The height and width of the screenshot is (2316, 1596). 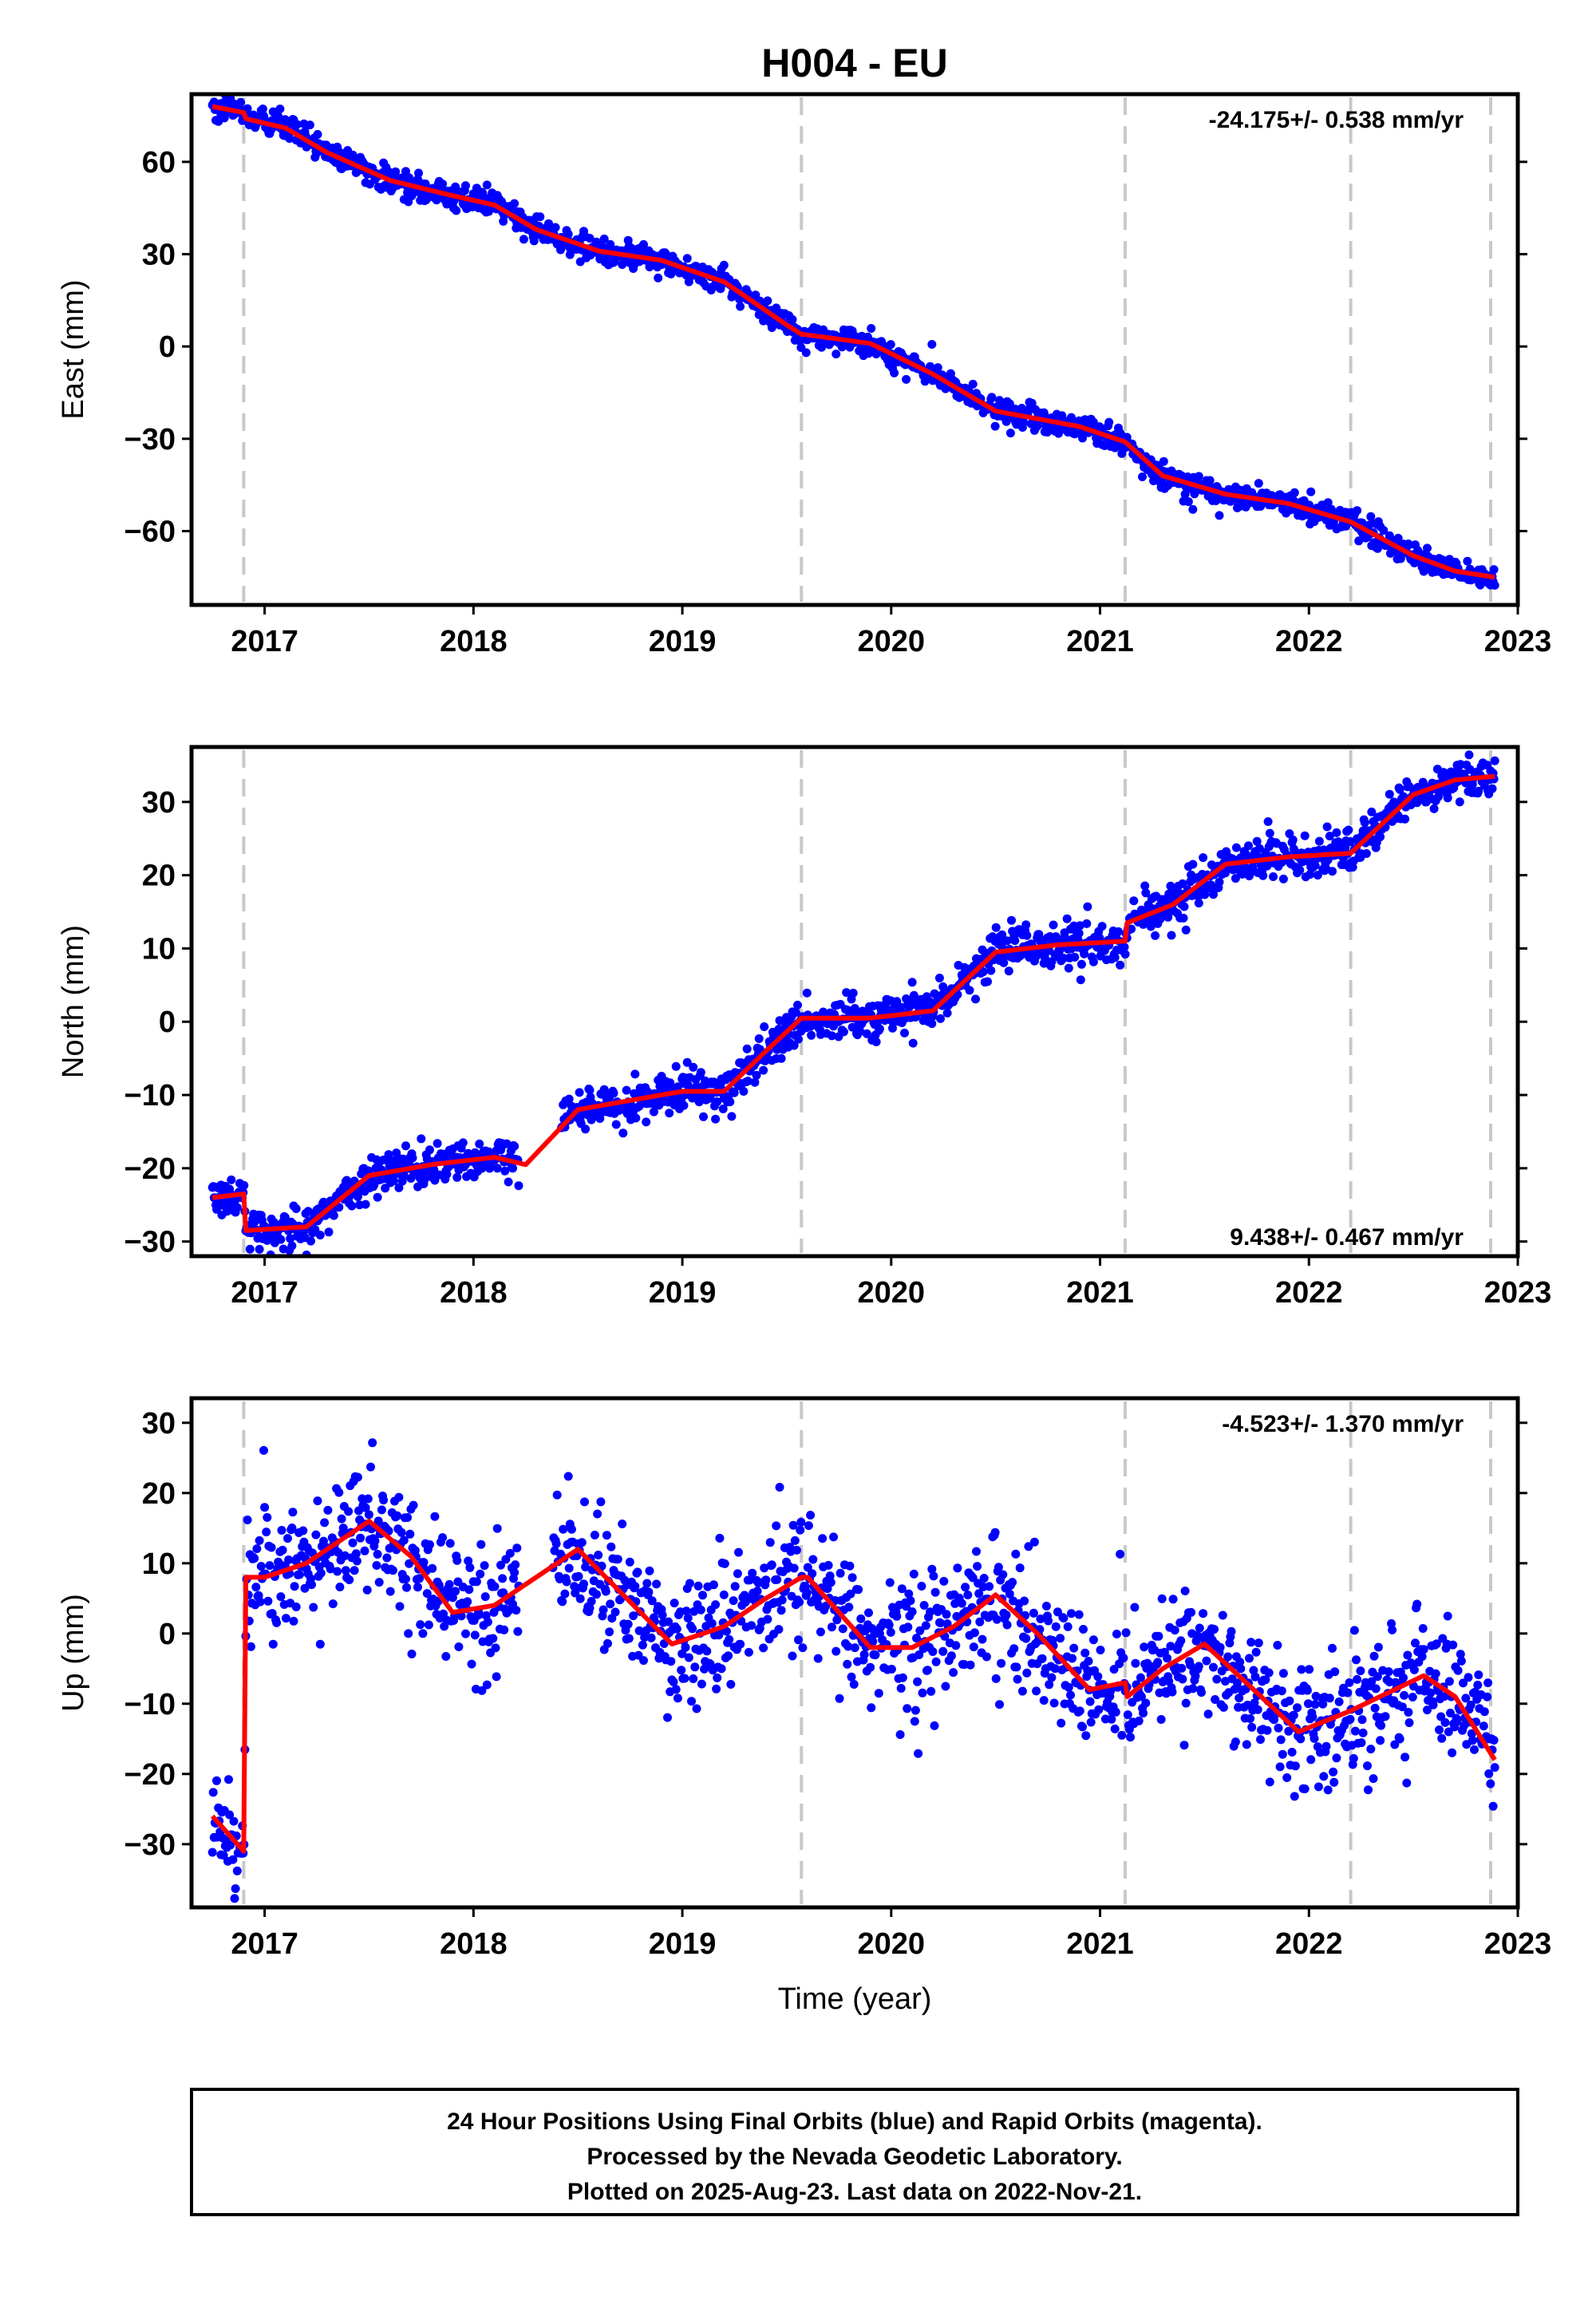 I want to click on x-tick-label: 2021, so click(x=1100, y=641).